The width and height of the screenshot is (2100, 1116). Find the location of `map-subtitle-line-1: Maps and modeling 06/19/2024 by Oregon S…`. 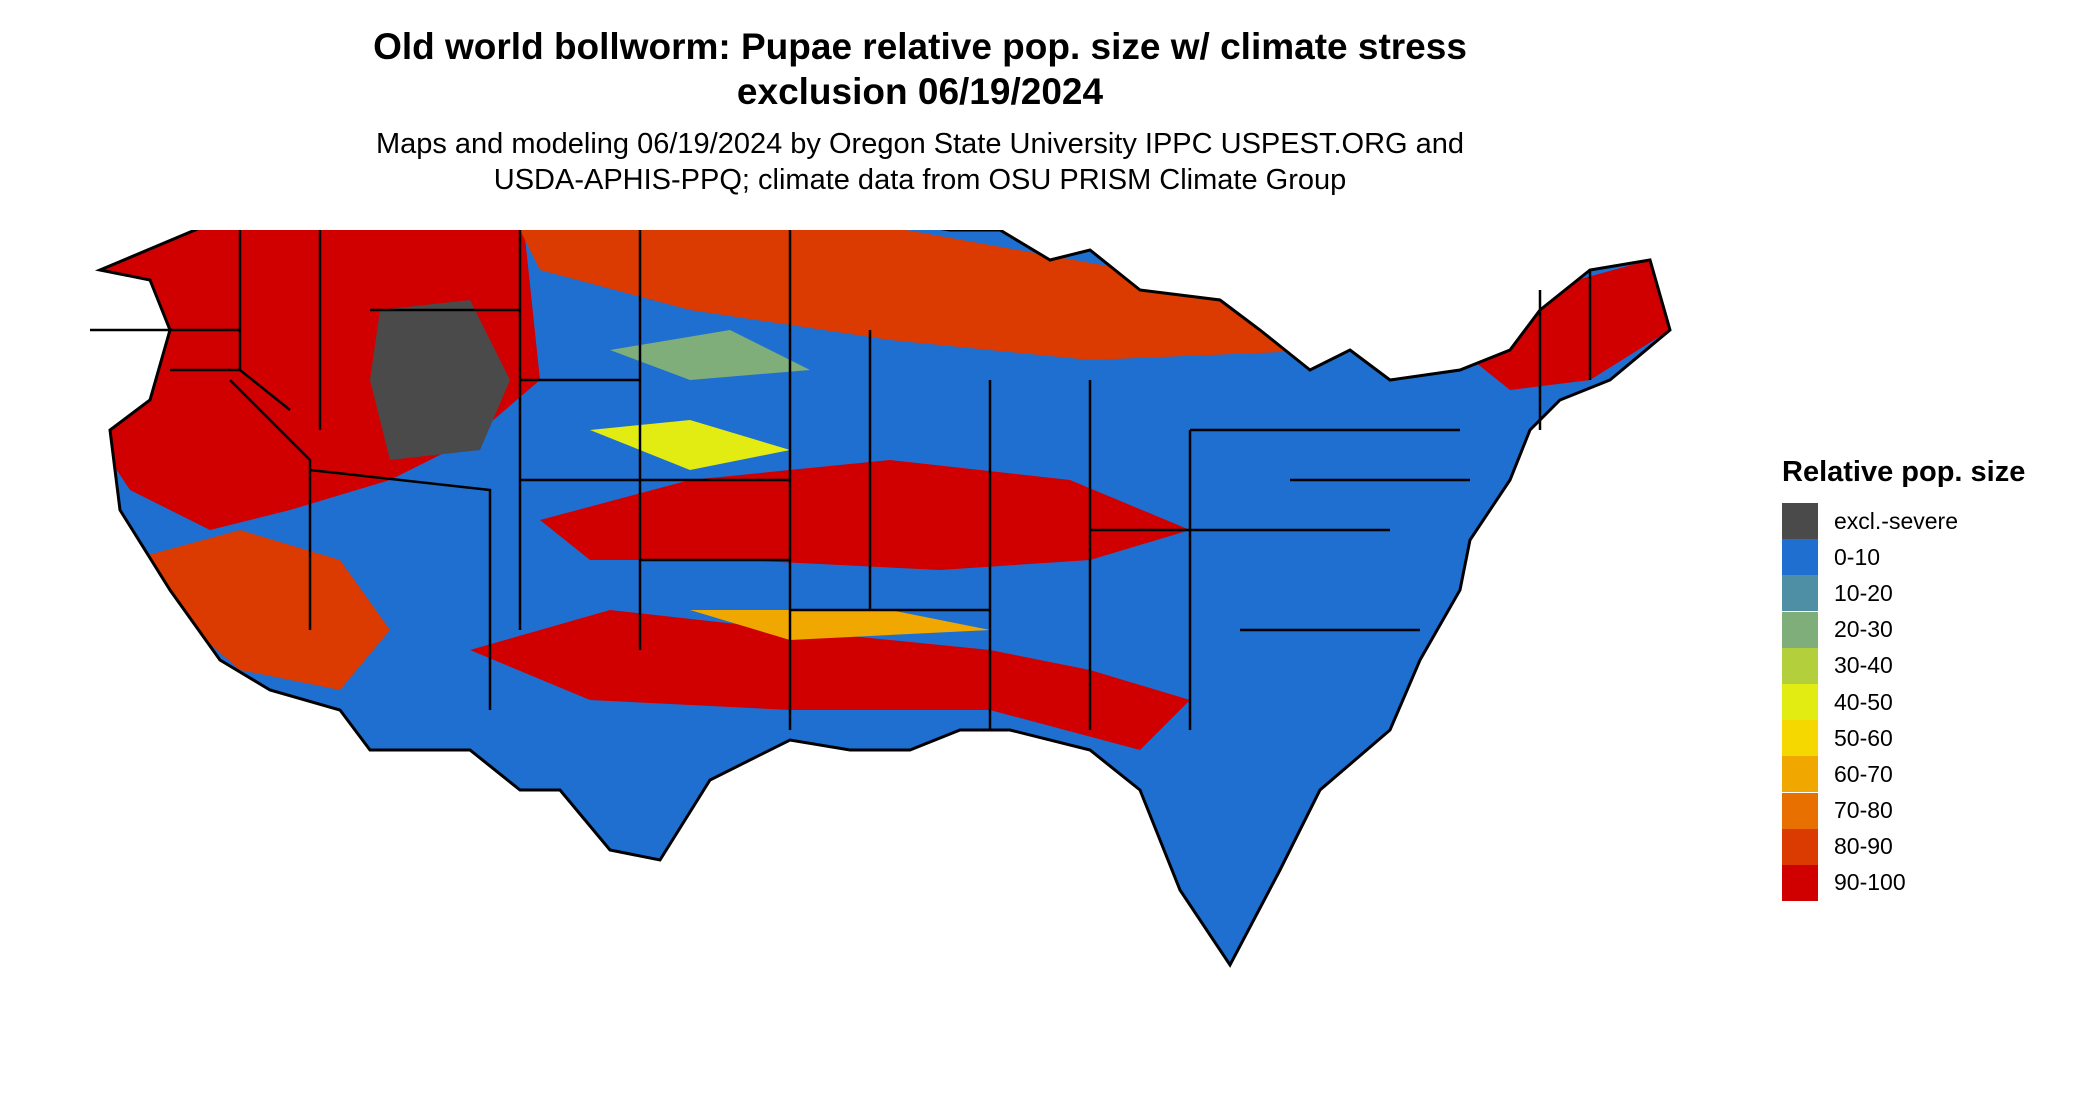

map-subtitle-line-1: Maps and modeling 06/19/2024 by Oregon S… is located at coordinates (920, 144).